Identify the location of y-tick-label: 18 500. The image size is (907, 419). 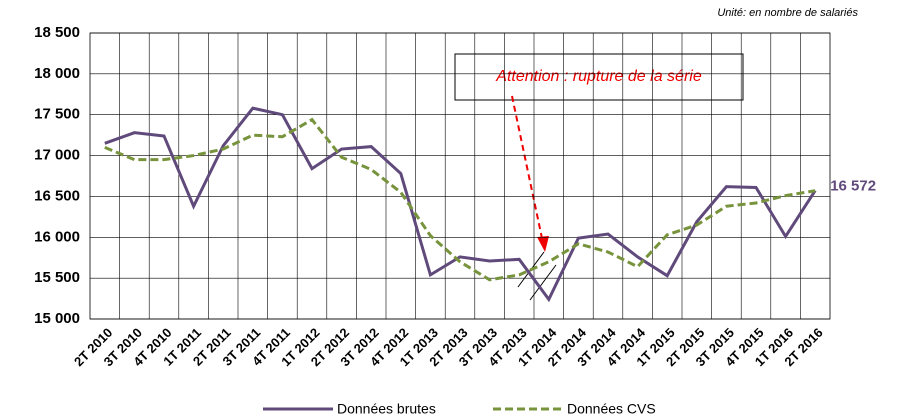
(57, 32).